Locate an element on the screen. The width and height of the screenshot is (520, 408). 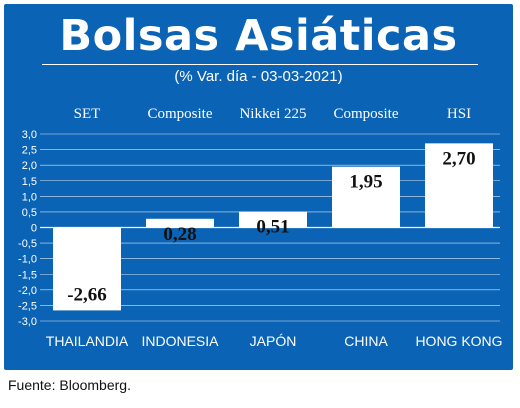
bar-value-label: 0,51 is located at coordinates (272, 227).